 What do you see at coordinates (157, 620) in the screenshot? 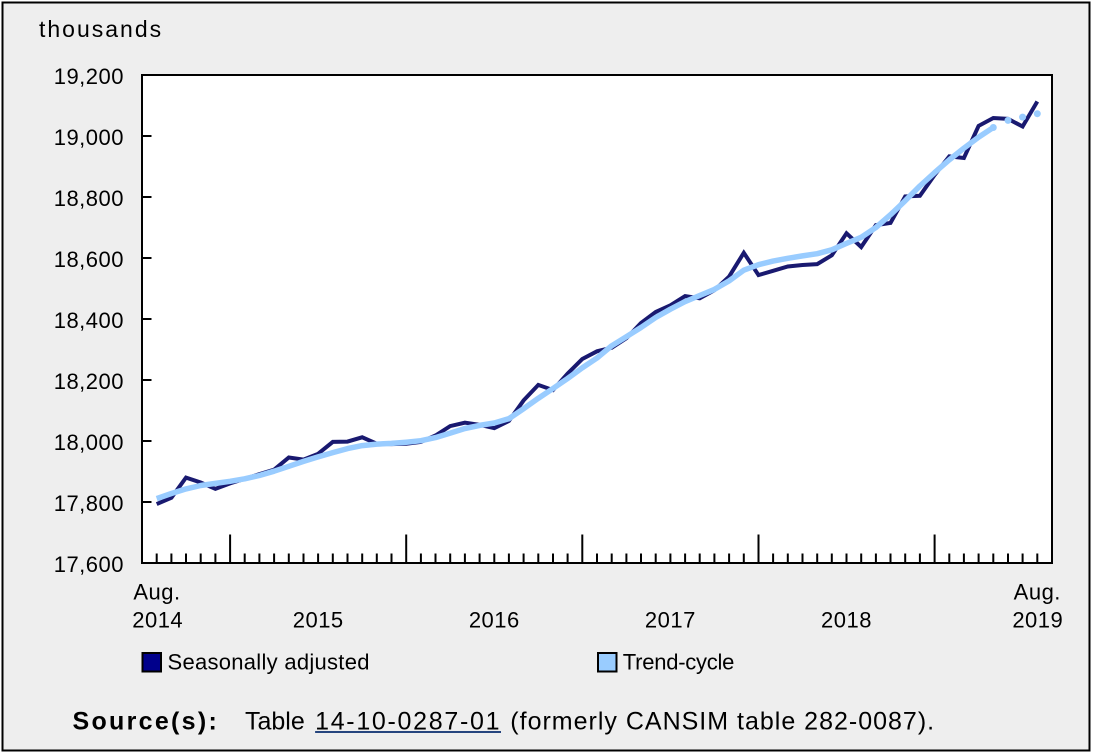
I see `svg-text: 2014` at bounding box center [157, 620].